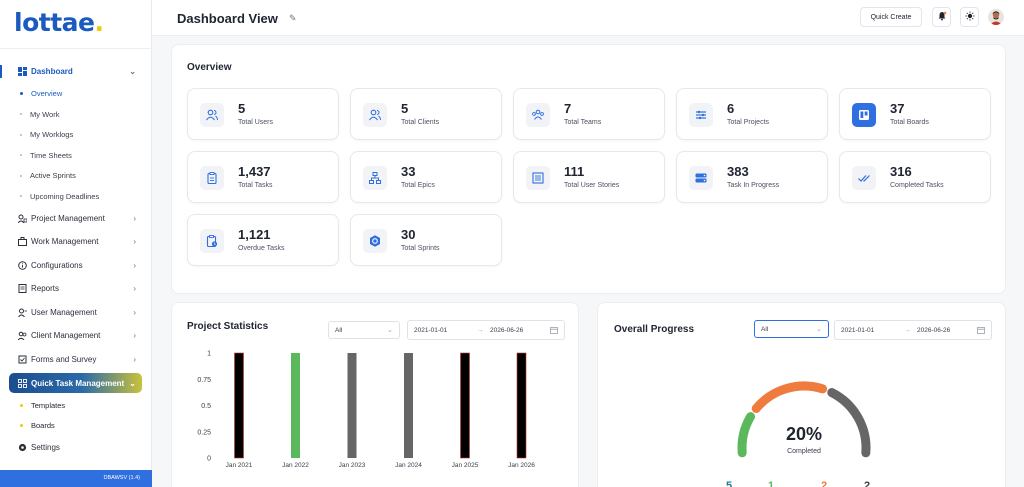 The height and width of the screenshot is (487, 1024). I want to click on sidebar-item-work-management: Work Management ›, so click(76, 242).